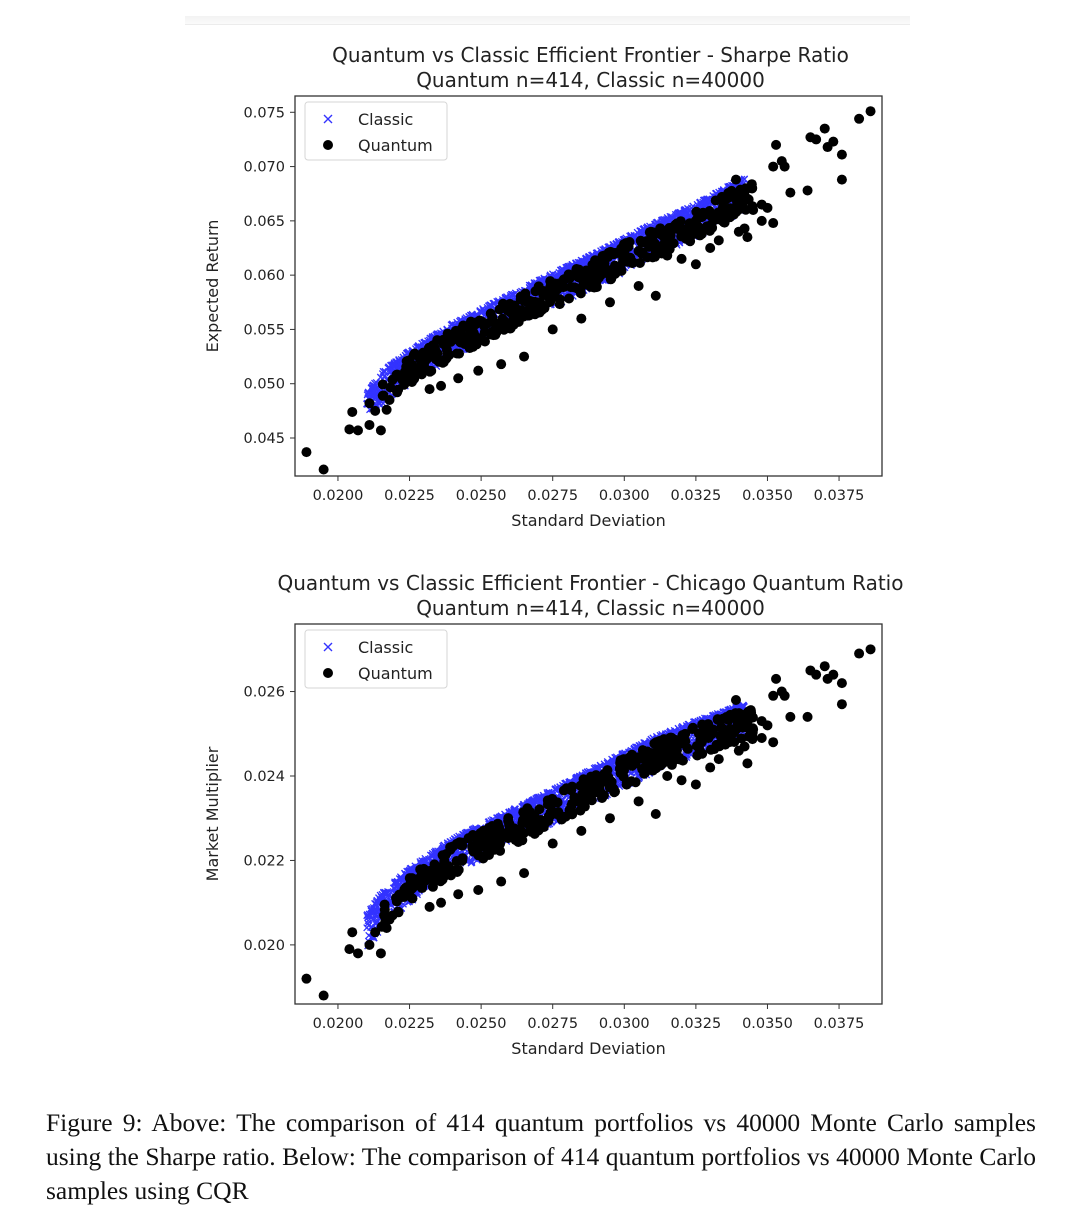  What do you see at coordinates (264, 439) in the screenshot?
I see `y-tick-label: 0.045` at bounding box center [264, 439].